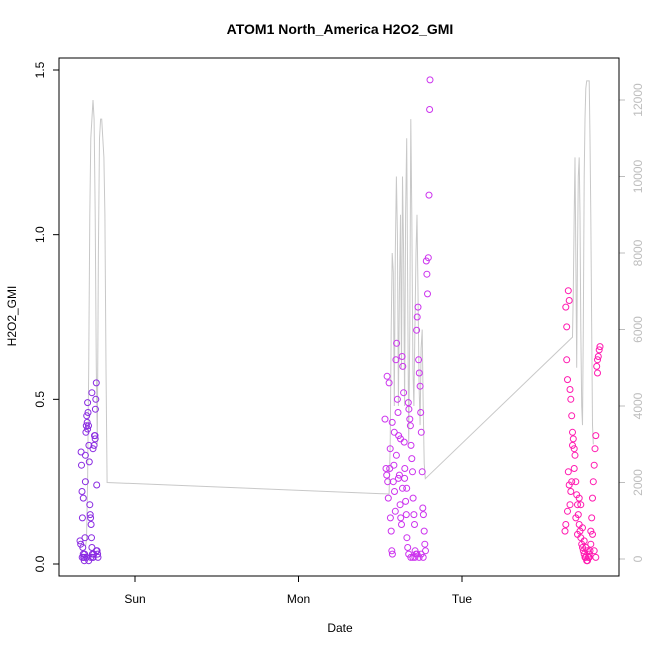 This screenshot has height=650, width=650. What do you see at coordinates (40, 563) in the screenshot?
I see `y-tick-label: 0.0` at bounding box center [40, 563].